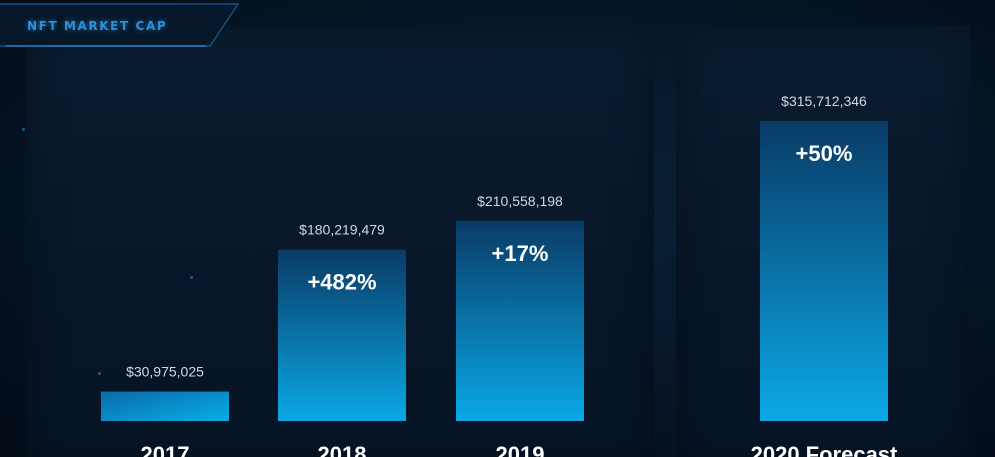 The width and height of the screenshot is (995, 457). What do you see at coordinates (165, 406) in the screenshot?
I see `bar-2017` at bounding box center [165, 406].